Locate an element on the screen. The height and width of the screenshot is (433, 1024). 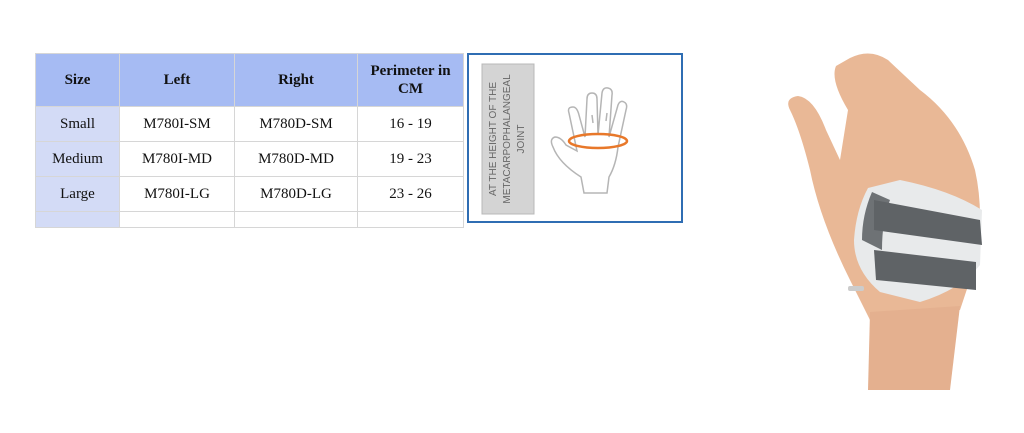
row: Large M780I-LG M780D-LG 23 - 26 is located at coordinates (249, 194).